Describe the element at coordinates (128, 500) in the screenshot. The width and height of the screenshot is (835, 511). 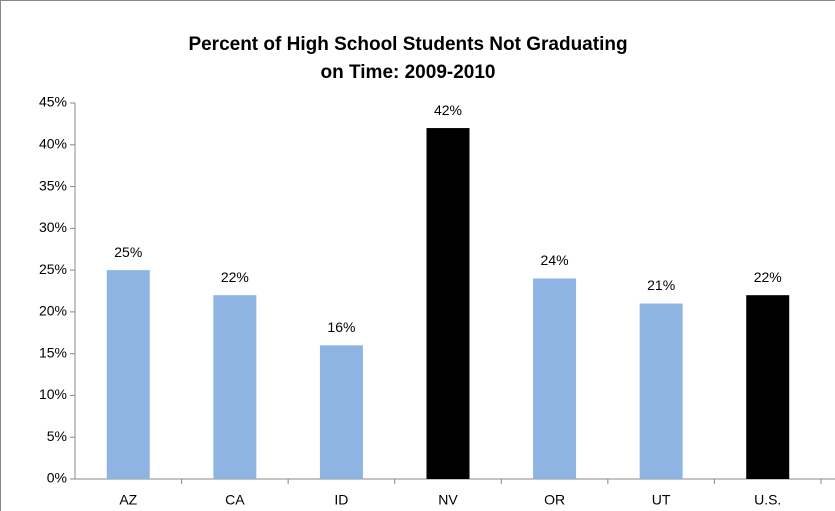
I see `x-tick-label: AZ` at that location.